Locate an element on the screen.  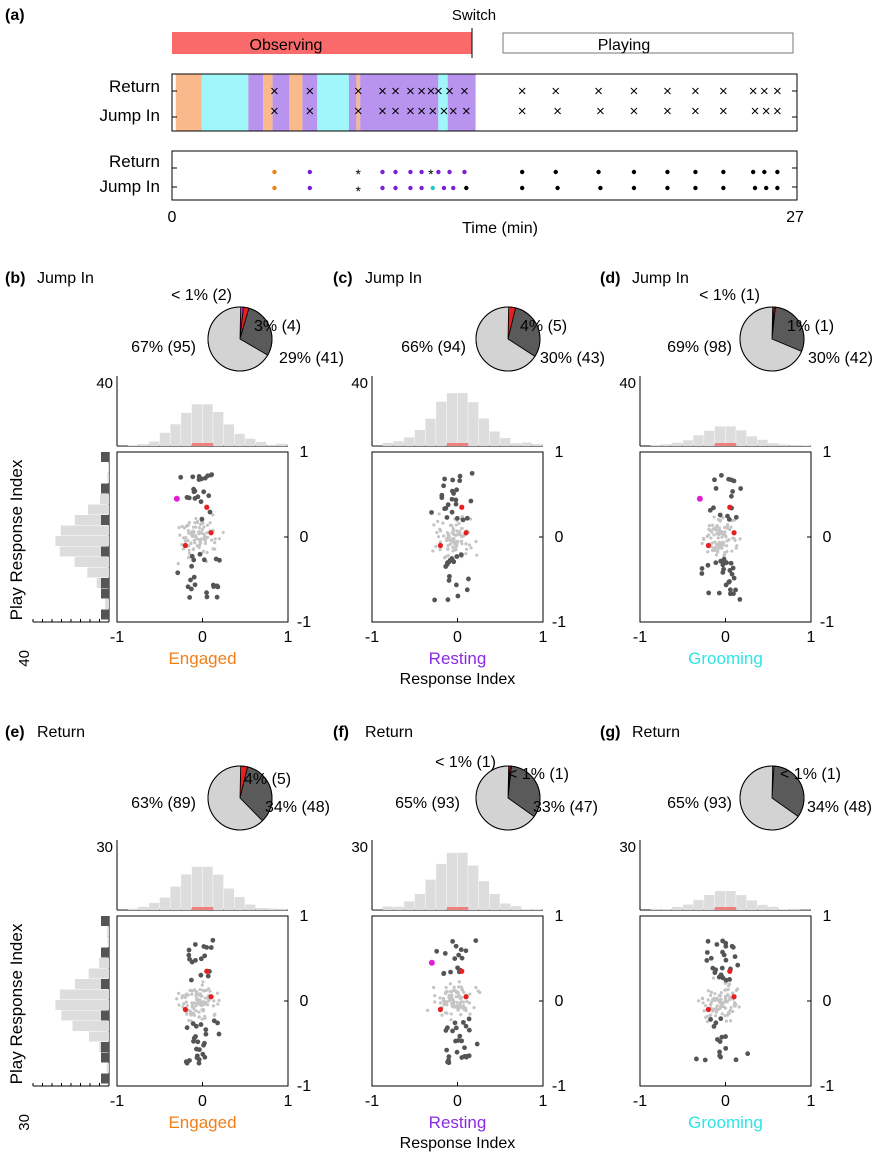
pie-label: 33% (47) is located at coordinates (565, 807).